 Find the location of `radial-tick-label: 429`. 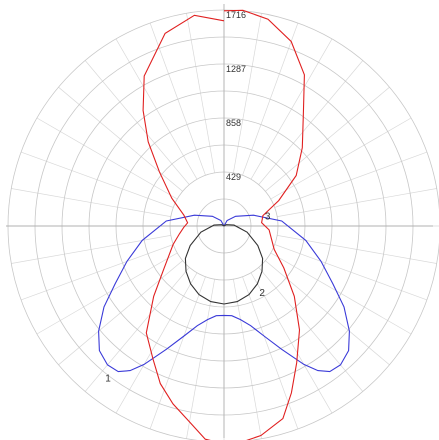

radial-tick-label: 429 is located at coordinates (233, 177).